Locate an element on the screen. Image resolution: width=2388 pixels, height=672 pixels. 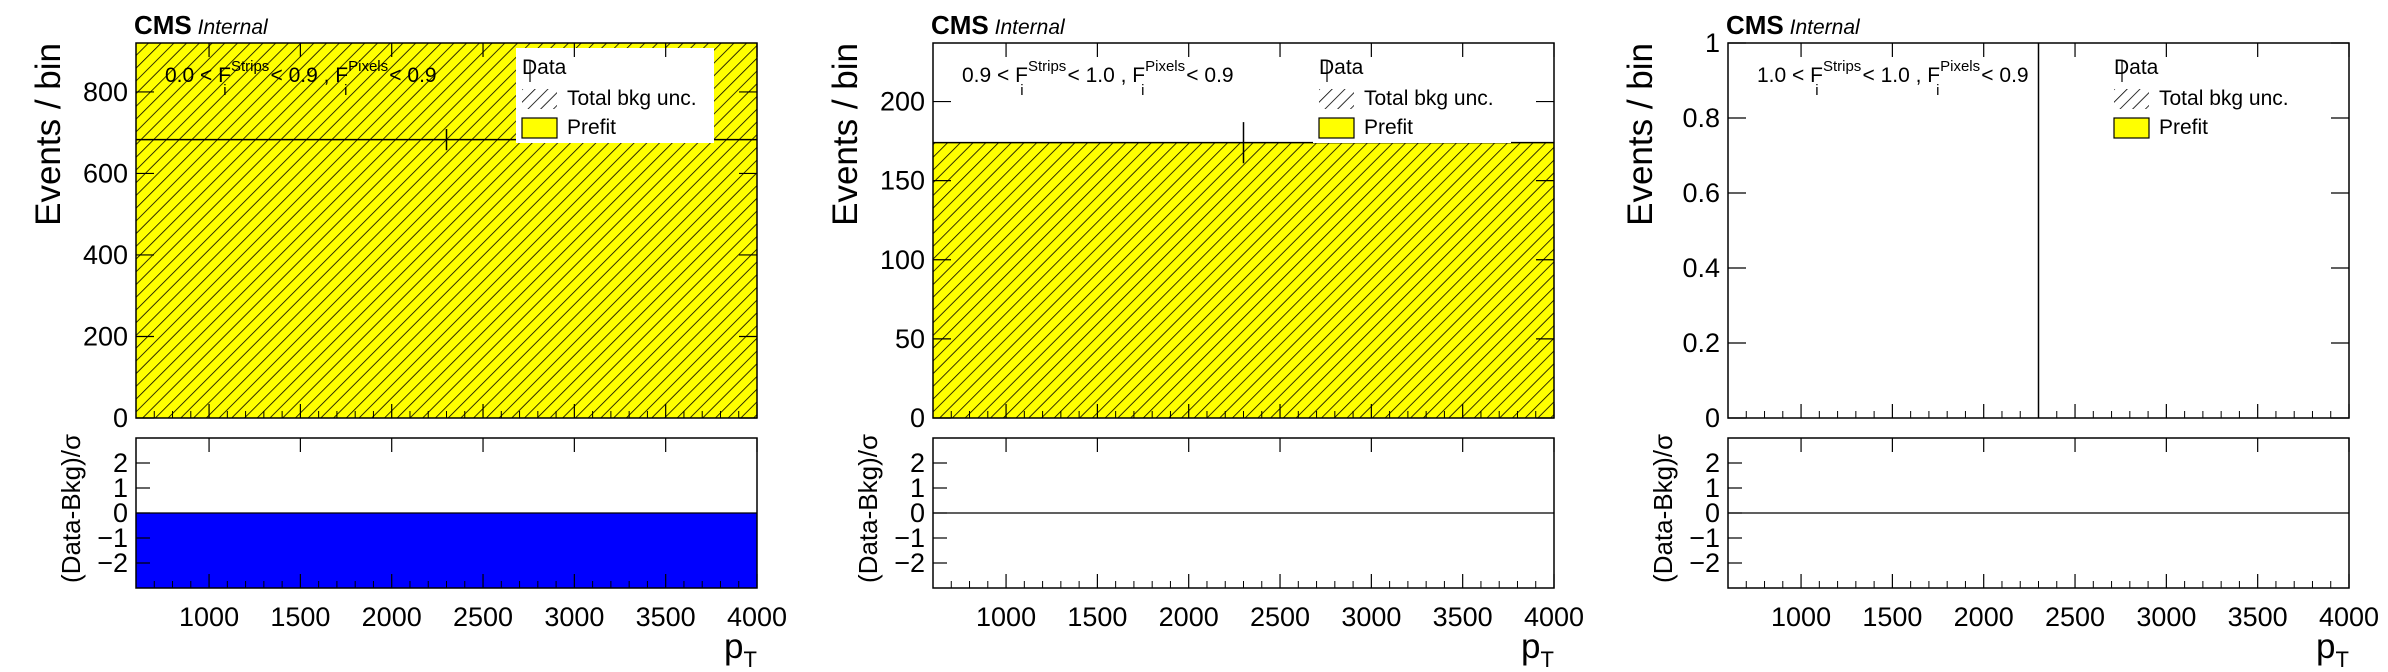
main-ytick-label: 1 is located at coordinates (1712, 43).